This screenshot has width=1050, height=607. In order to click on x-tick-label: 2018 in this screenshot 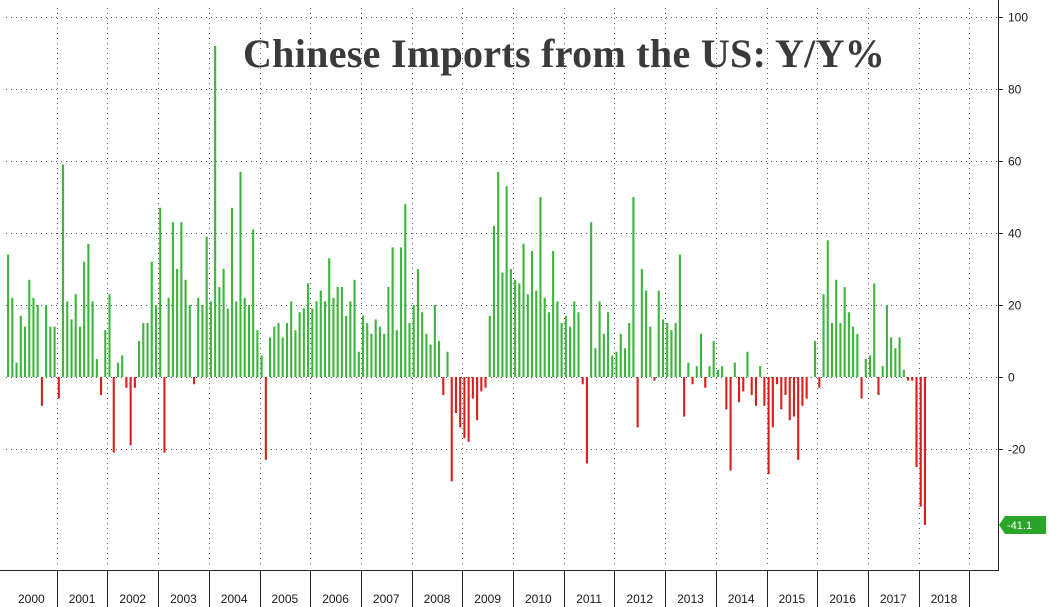, I will do `click(944, 599)`.